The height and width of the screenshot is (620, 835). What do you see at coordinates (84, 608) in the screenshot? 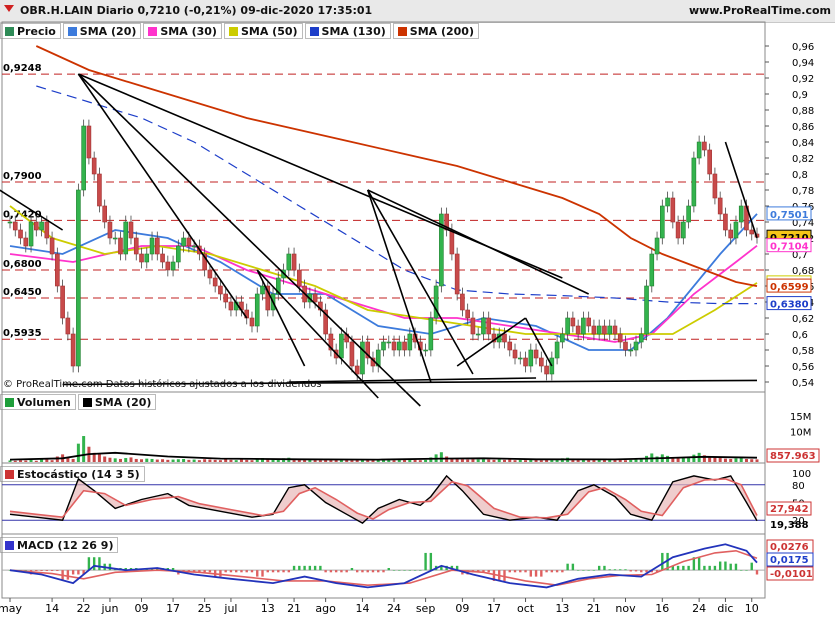
I see `x-tick-label: 22` at bounding box center [84, 608].